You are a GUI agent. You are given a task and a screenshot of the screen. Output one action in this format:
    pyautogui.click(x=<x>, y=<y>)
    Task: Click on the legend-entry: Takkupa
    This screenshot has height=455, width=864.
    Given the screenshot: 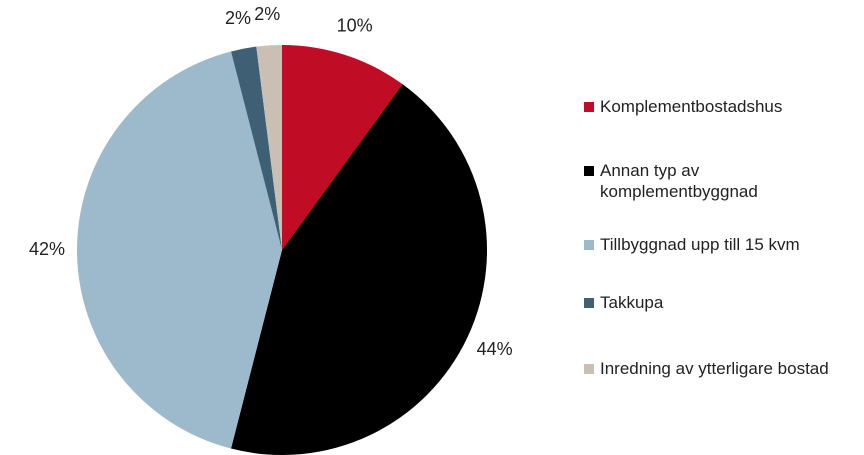 What is the action you would take?
    pyautogui.click(x=623, y=302)
    